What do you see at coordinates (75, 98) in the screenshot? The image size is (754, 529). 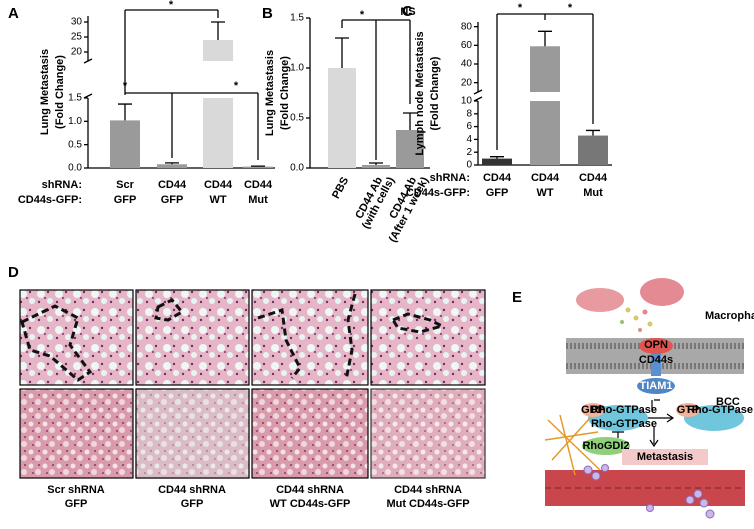 I see `y-tick-label: 1.5` at bounding box center [75, 98].